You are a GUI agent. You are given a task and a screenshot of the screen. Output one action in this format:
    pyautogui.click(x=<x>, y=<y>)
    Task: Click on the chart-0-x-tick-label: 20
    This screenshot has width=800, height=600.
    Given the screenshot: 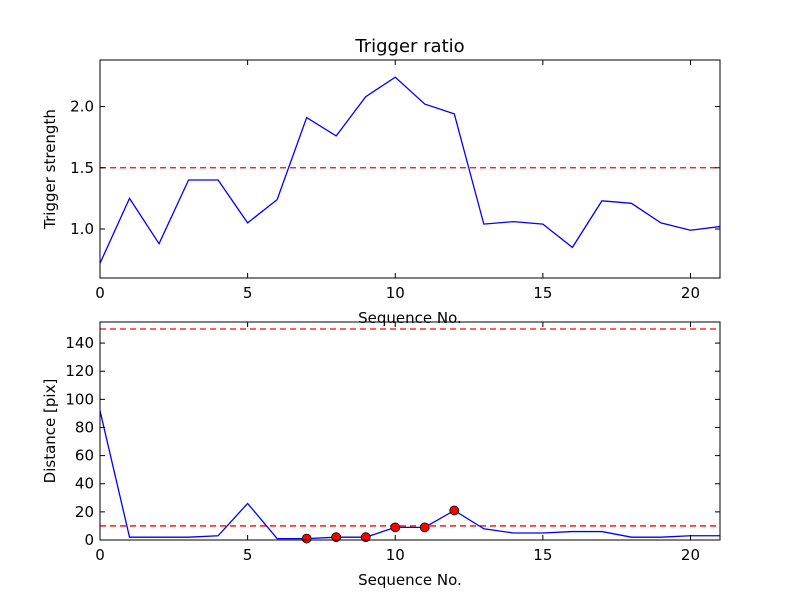 What is the action you would take?
    pyautogui.click(x=690, y=293)
    